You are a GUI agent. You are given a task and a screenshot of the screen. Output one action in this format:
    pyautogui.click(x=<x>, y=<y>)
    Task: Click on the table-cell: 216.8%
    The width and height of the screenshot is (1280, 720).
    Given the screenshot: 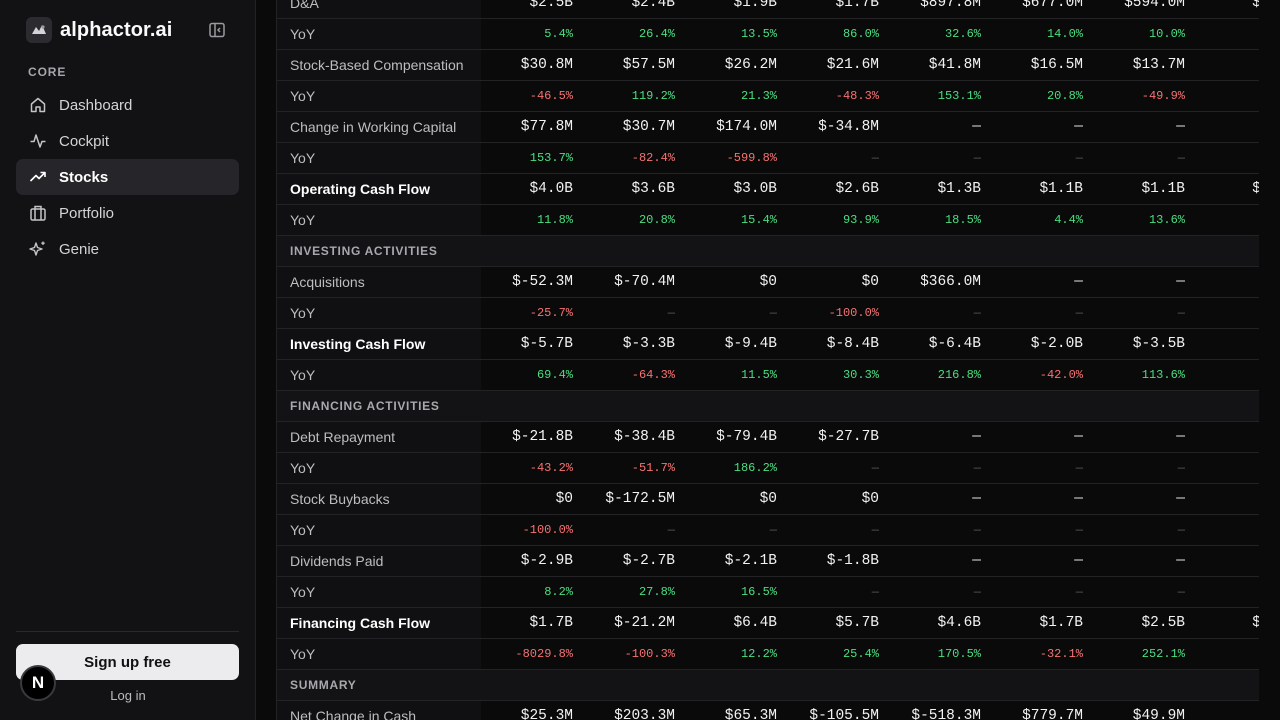 What is the action you would take?
    pyautogui.click(x=959, y=375)
    